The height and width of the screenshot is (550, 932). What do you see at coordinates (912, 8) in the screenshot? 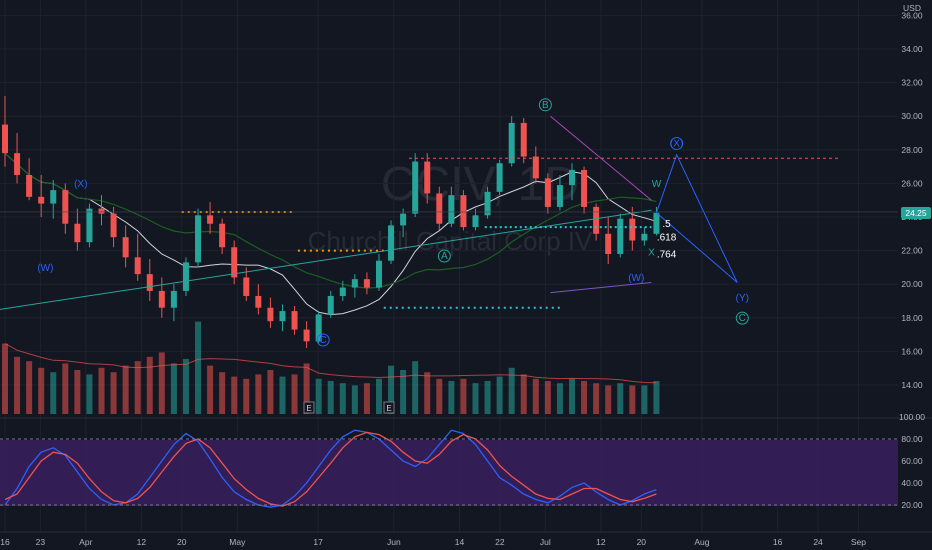
I see `currency-label: USD` at bounding box center [912, 8].